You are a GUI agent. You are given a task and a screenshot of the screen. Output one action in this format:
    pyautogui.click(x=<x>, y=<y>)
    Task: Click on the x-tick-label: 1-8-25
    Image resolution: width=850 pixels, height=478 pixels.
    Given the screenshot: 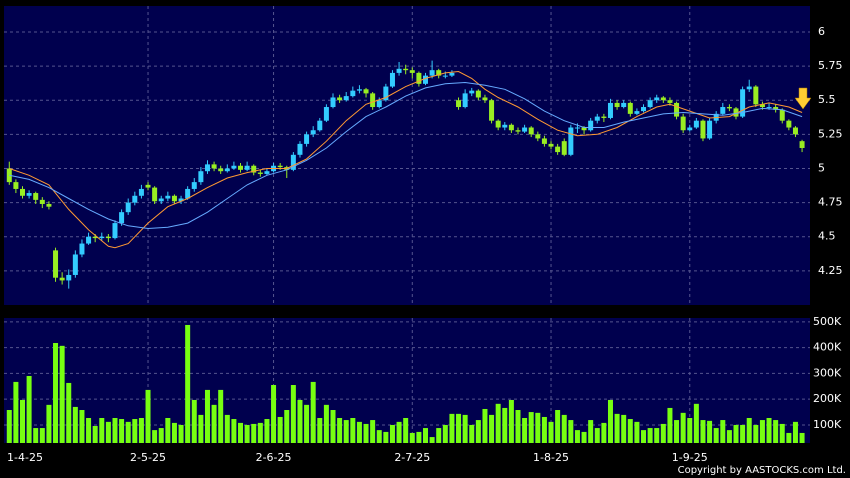 What is the action you would take?
    pyautogui.click(x=551, y=457)
    